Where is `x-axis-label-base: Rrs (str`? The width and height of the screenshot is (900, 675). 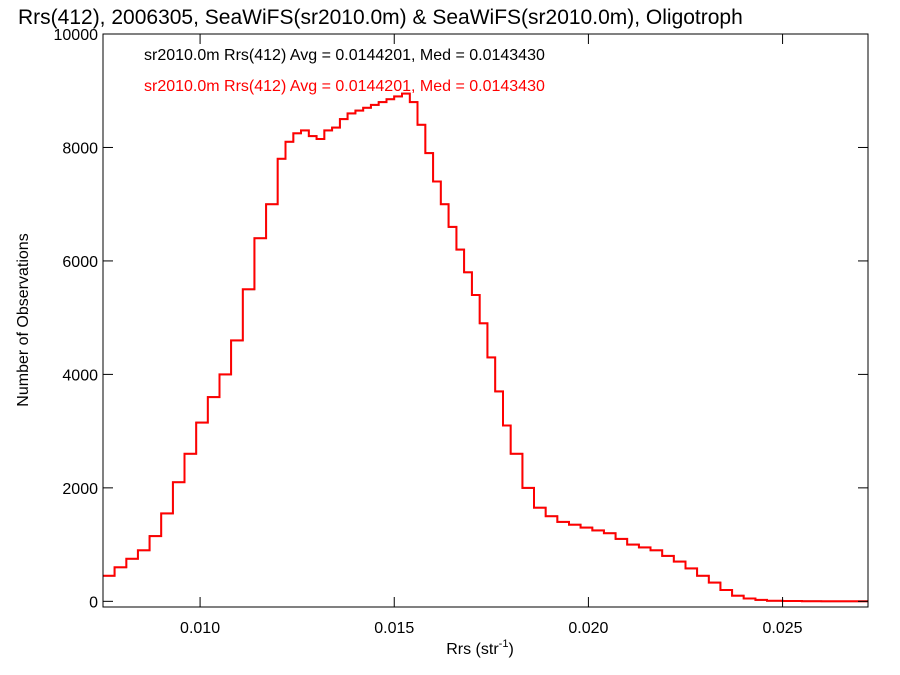 x-axis-label-base: Rrs (str is located at coordinates (472, 649).